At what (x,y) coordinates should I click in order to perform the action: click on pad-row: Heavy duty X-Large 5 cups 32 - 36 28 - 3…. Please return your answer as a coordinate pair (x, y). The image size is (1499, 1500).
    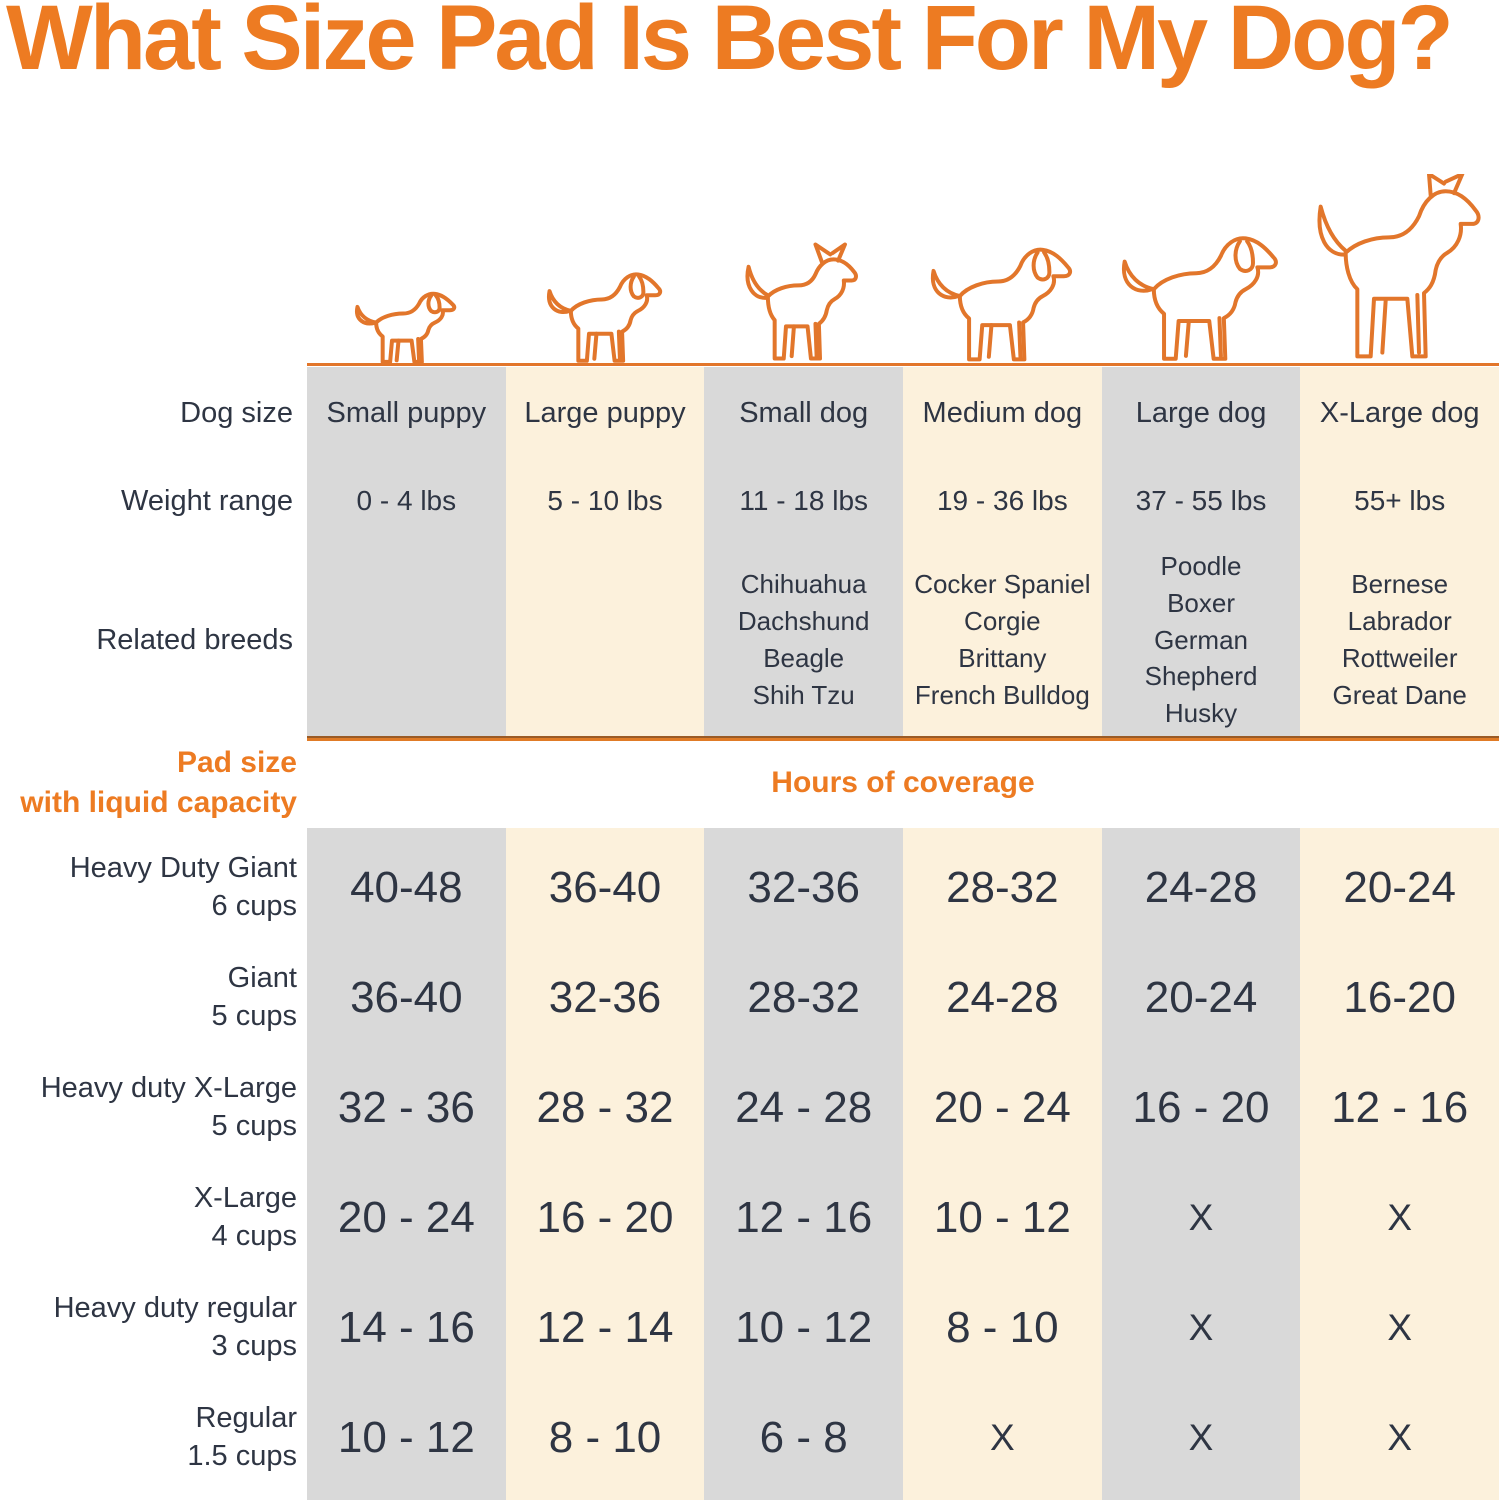
    Looking at the image, I should click on (749, 1108).